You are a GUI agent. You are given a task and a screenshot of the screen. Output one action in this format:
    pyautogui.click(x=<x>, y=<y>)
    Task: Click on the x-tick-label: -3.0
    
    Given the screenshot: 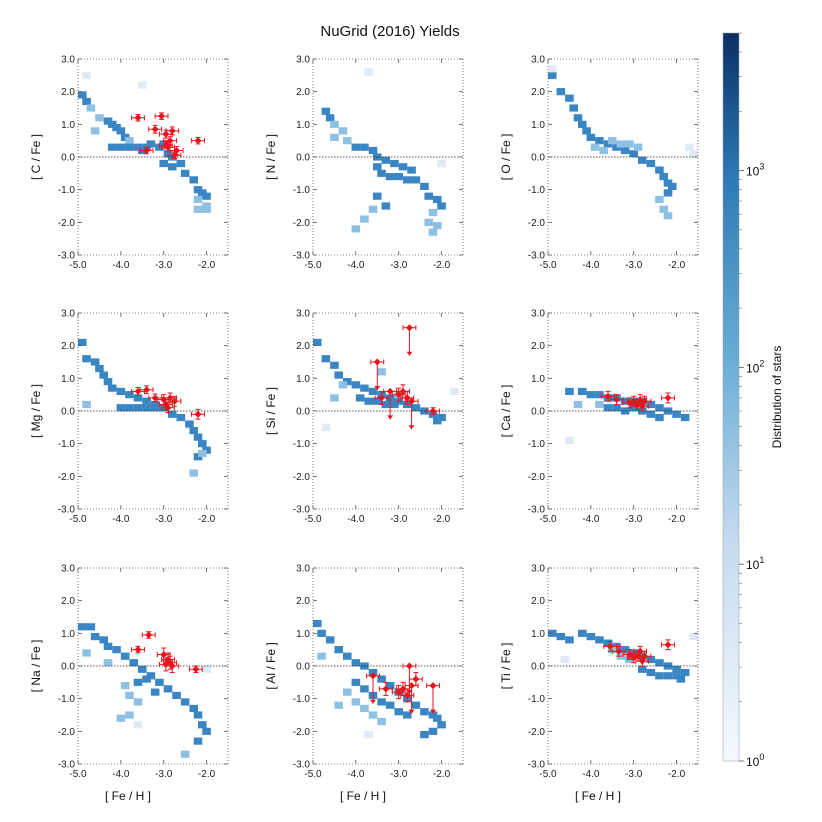 What is the action you would take?
    pyautogui.click(x=399, y=265)
    